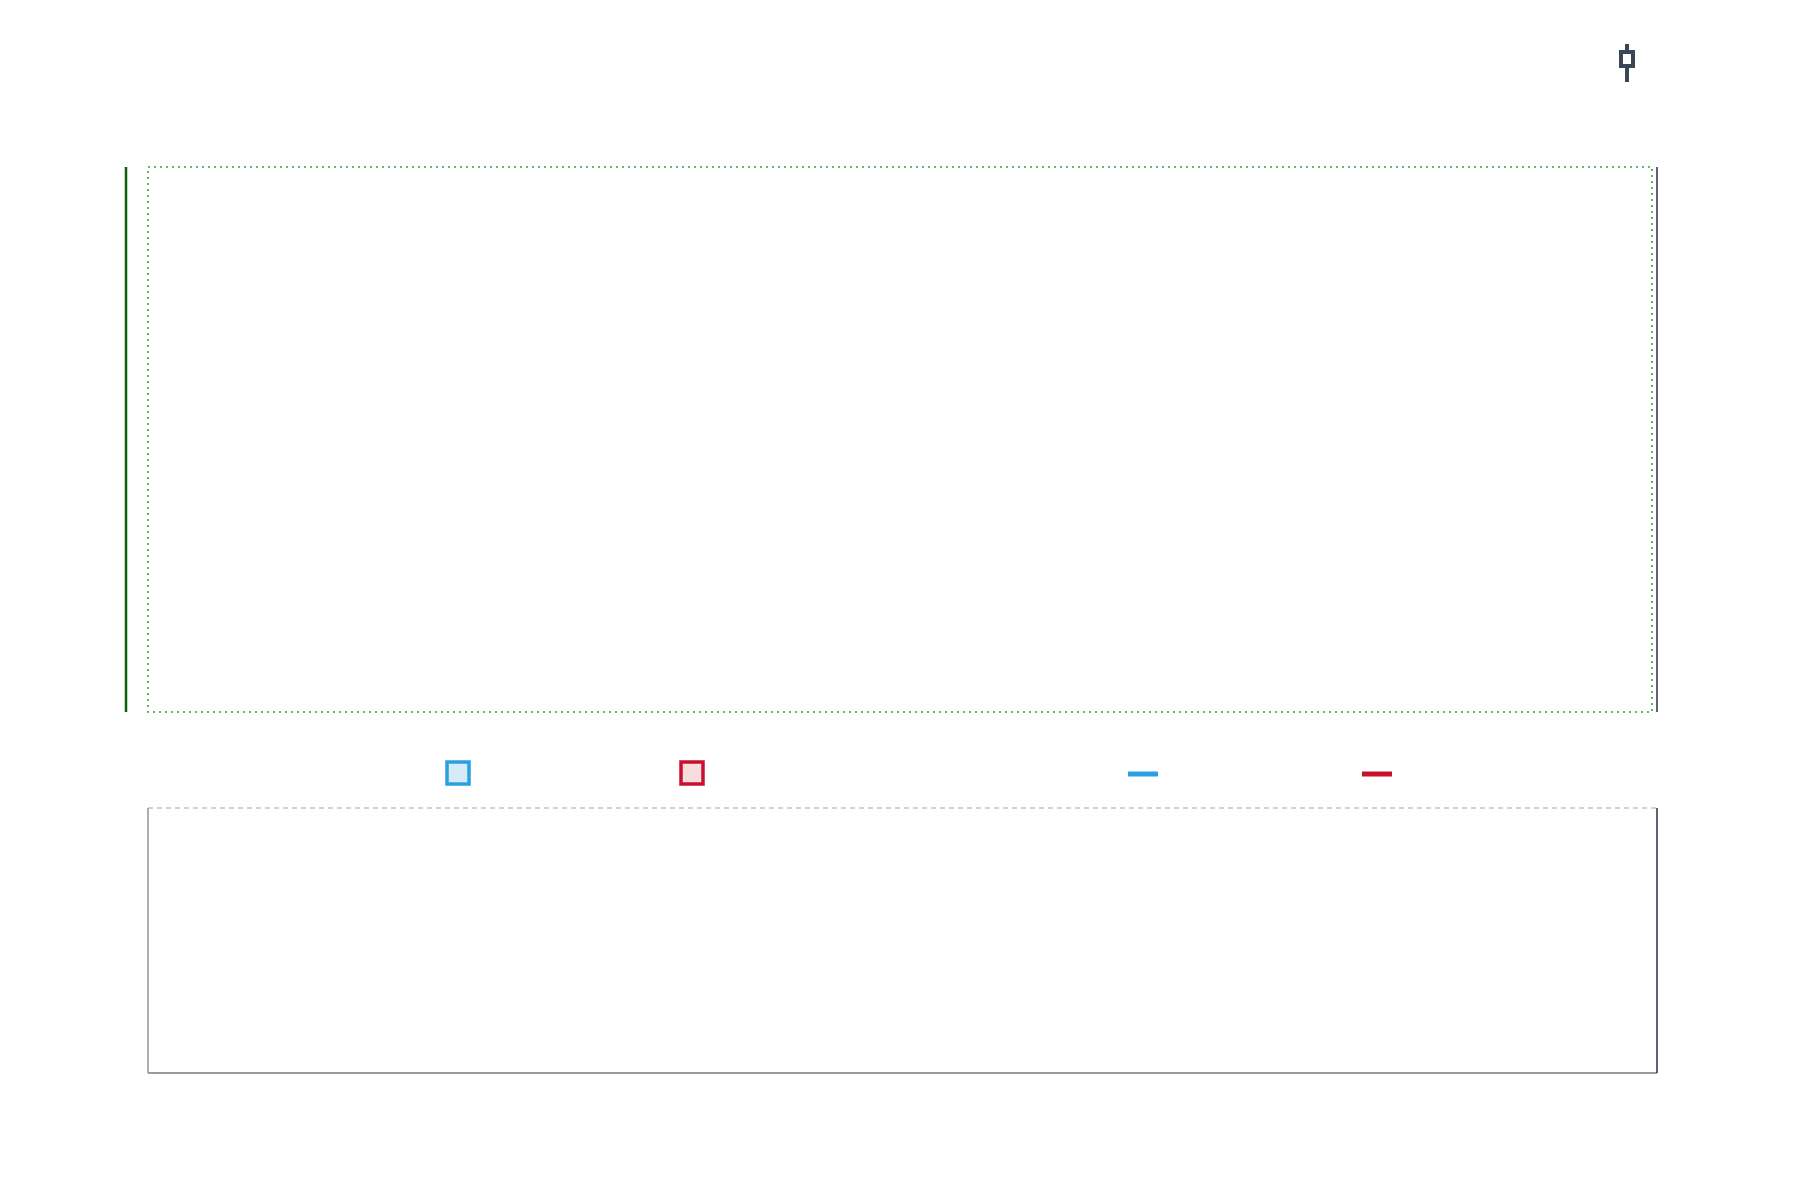  Describe the element at coordinates (918, 773) in the screenshot. I see `legend-row` at that location.